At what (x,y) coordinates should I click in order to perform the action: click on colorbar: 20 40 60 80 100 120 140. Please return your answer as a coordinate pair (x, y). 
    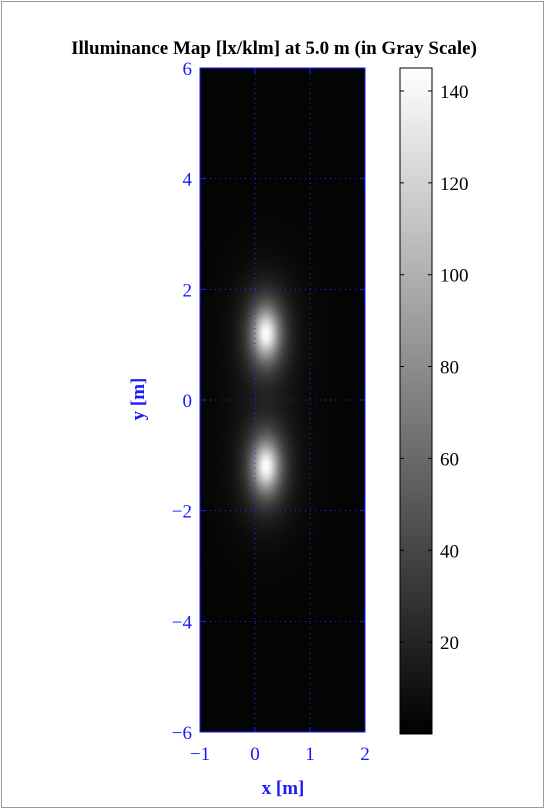
    Looking at the image, I should click on (434, 401).